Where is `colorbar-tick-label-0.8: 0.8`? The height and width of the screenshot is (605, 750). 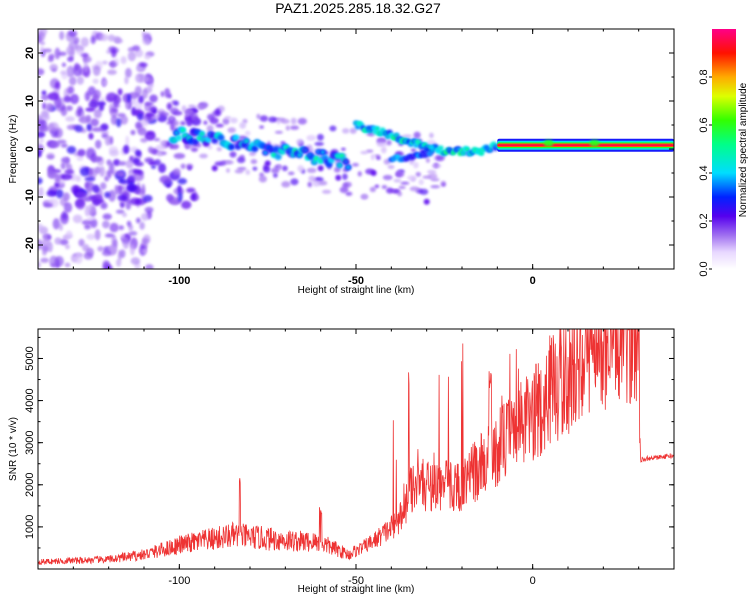 colorbar-tick-label-0.8: 0.8 is located at coordinates (704, 76).